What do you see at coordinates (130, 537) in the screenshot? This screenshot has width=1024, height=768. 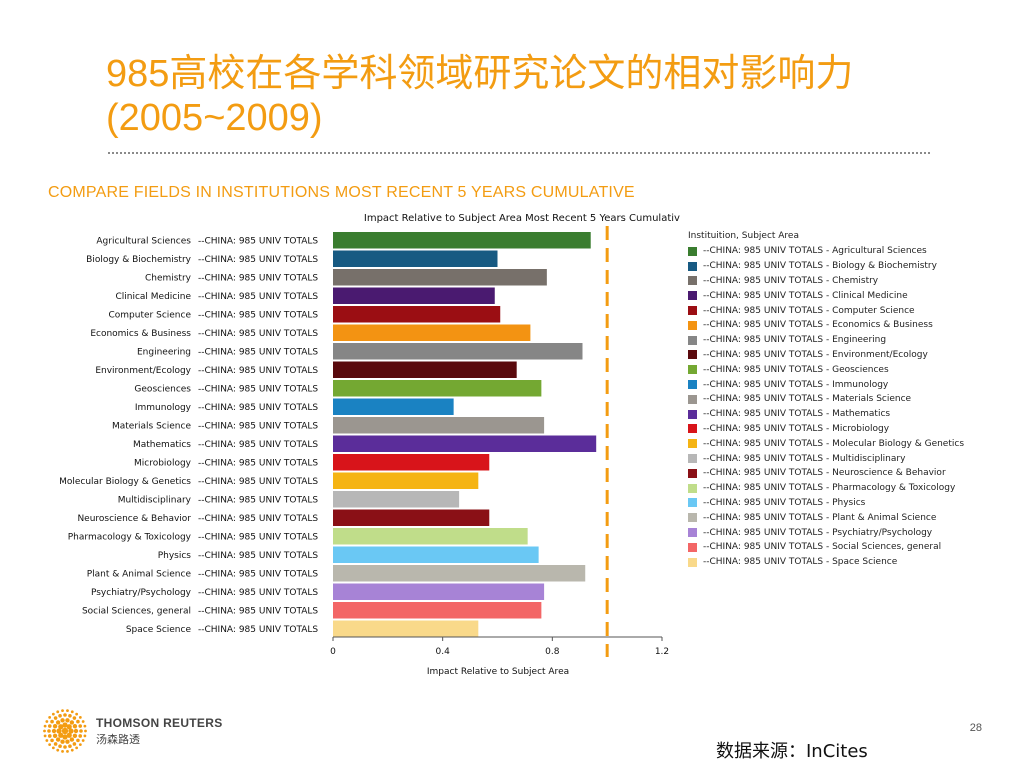 I see `category-label: Pharmacology & Toxicology` at bounding box center [130, 537].